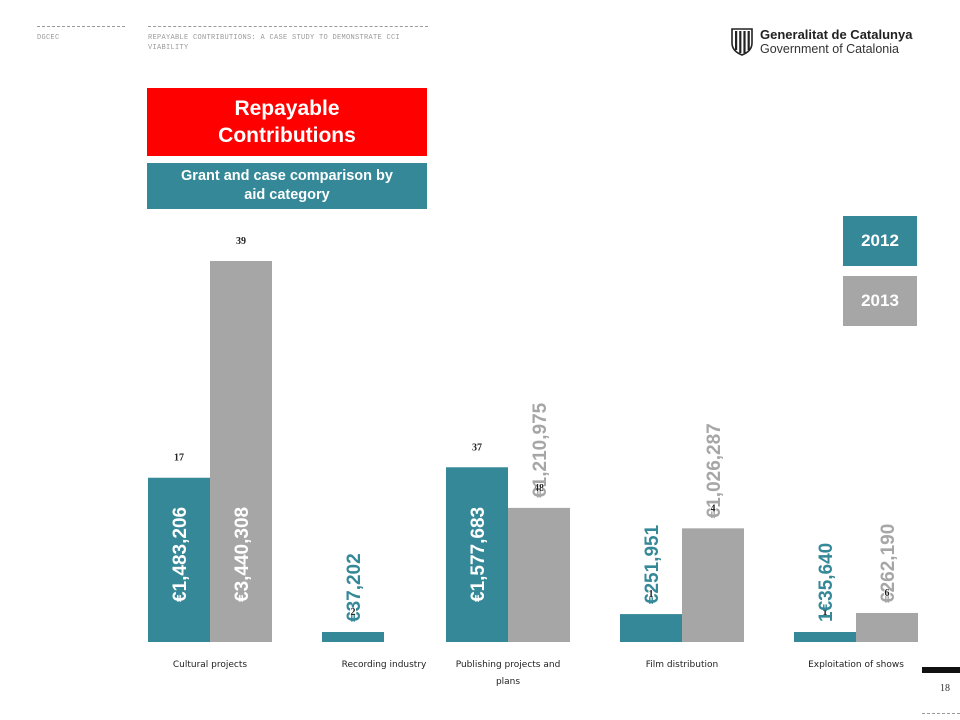 The image size is (960, 720). I want to click on category-label-0-0: Cultural projects, so click(210, 665).